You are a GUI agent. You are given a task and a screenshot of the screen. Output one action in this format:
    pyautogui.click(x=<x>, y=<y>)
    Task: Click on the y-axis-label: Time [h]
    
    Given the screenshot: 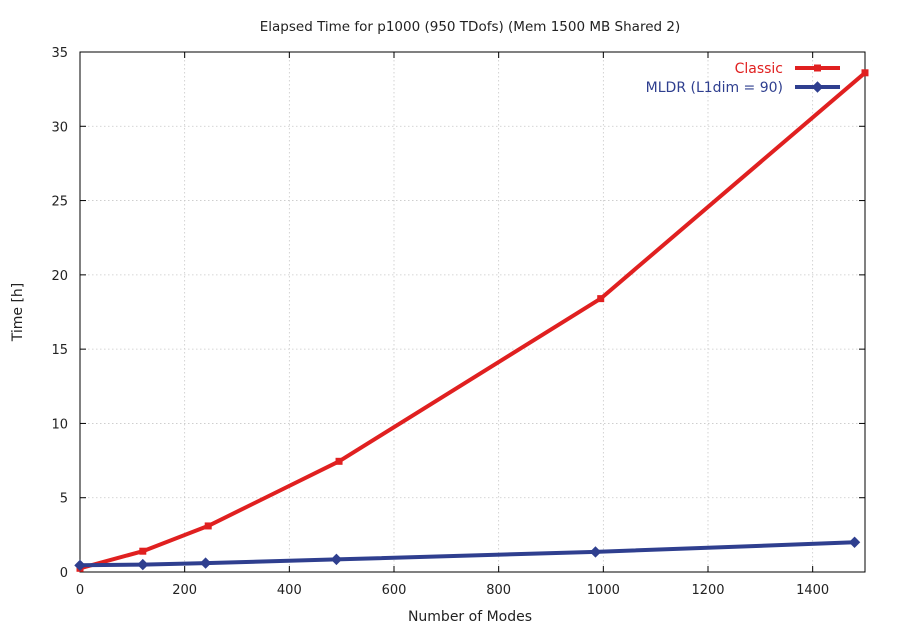 What is the action you would take?
    pyautogui.click(x=18, y=313)
    